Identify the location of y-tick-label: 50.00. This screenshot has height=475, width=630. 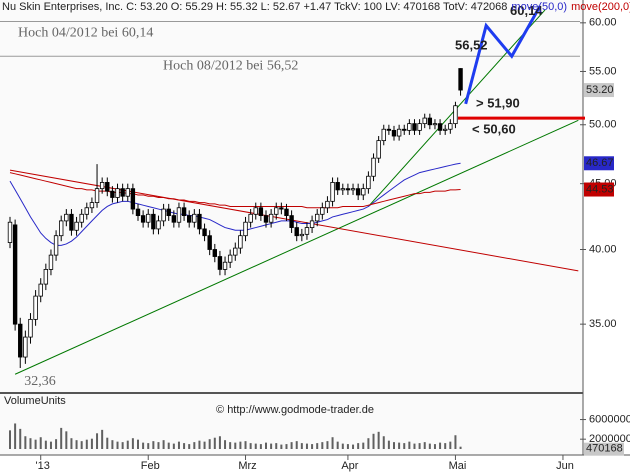
(603, 125).